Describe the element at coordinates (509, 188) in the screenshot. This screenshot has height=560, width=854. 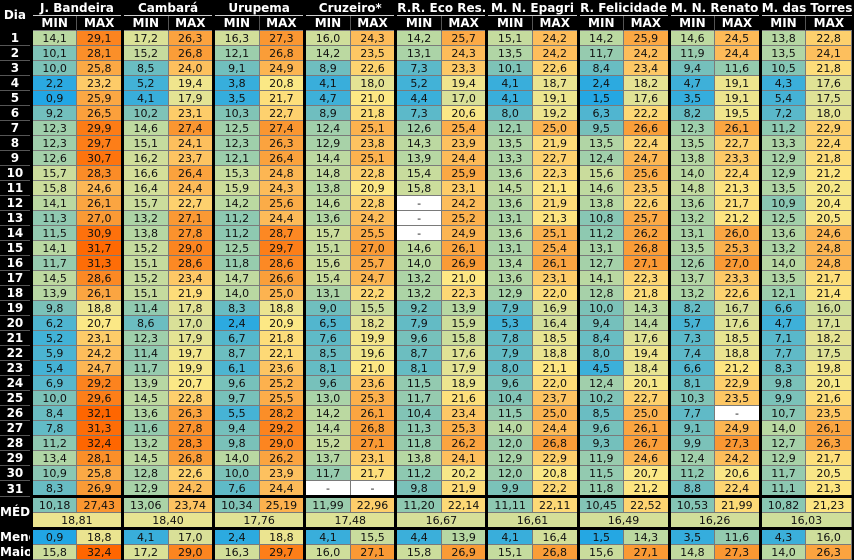
I see `min-cell: 14,5` at that location.